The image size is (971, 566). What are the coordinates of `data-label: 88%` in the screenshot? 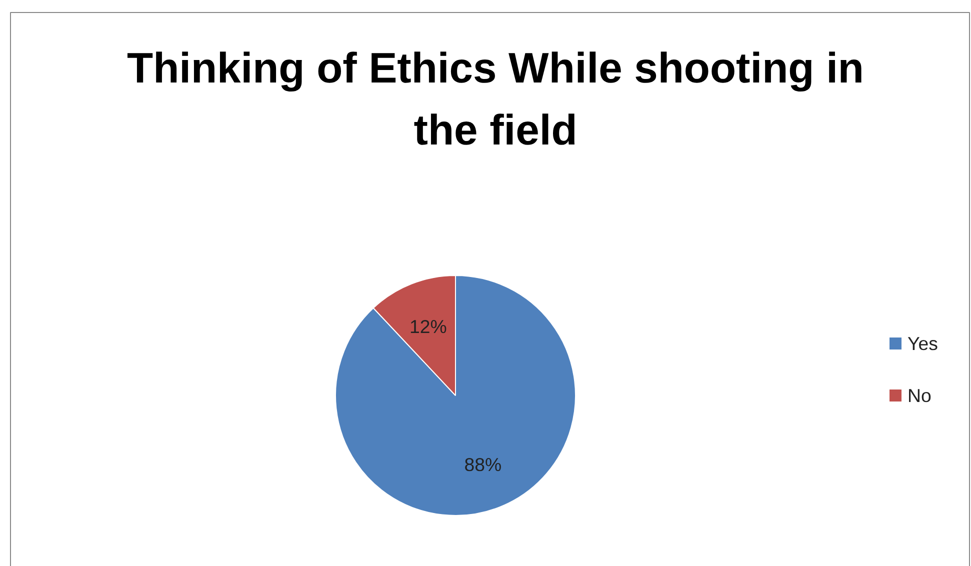 It's located at (483, 465).